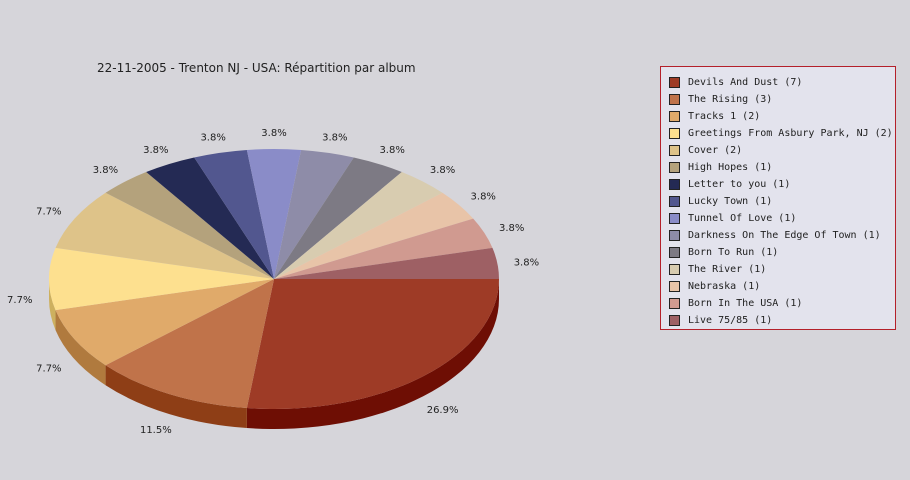  What do you see at coordinates (19, 300) in the screenshot?
I see `pie-label-3: 7.7%` at bounding box center [19, 300].